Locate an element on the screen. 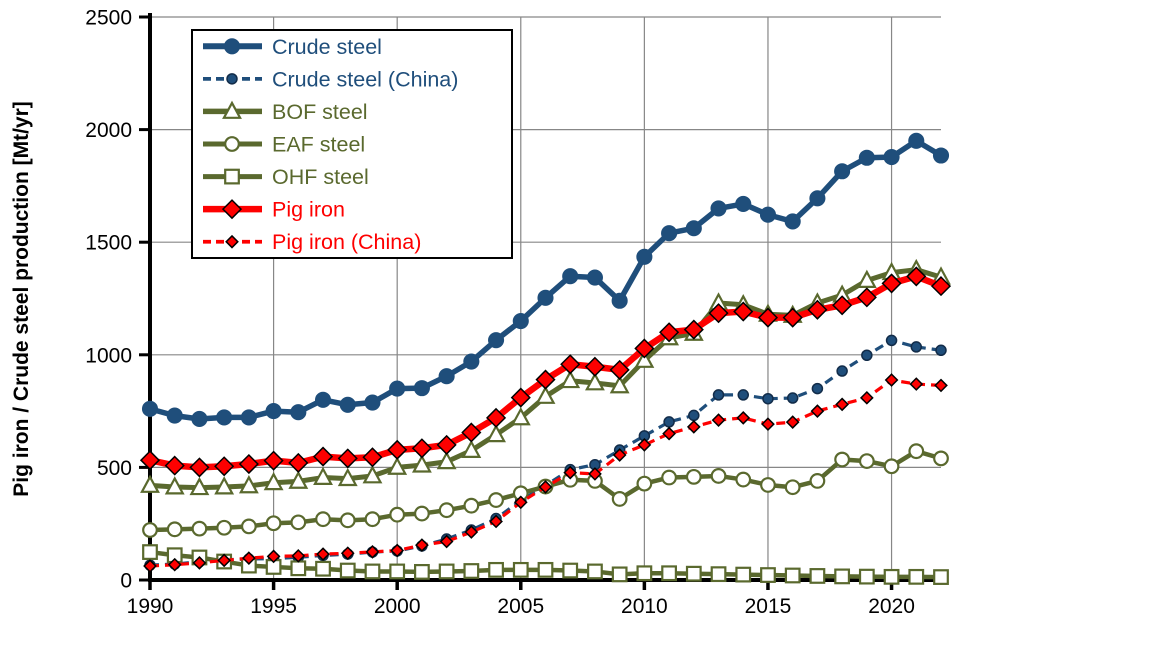 The width and height of the screenshot is (1152, 648). y-tick-label: 500 is located at coordinates (114, 468).